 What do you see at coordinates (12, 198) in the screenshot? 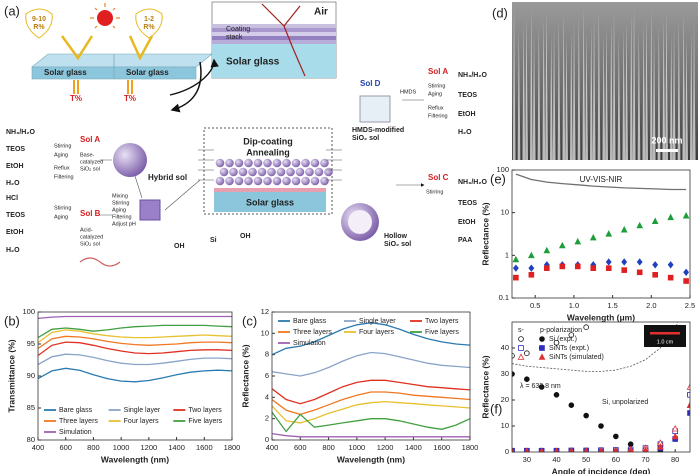
I see `diagram-text: HCl` at bounding box center [12, 198].